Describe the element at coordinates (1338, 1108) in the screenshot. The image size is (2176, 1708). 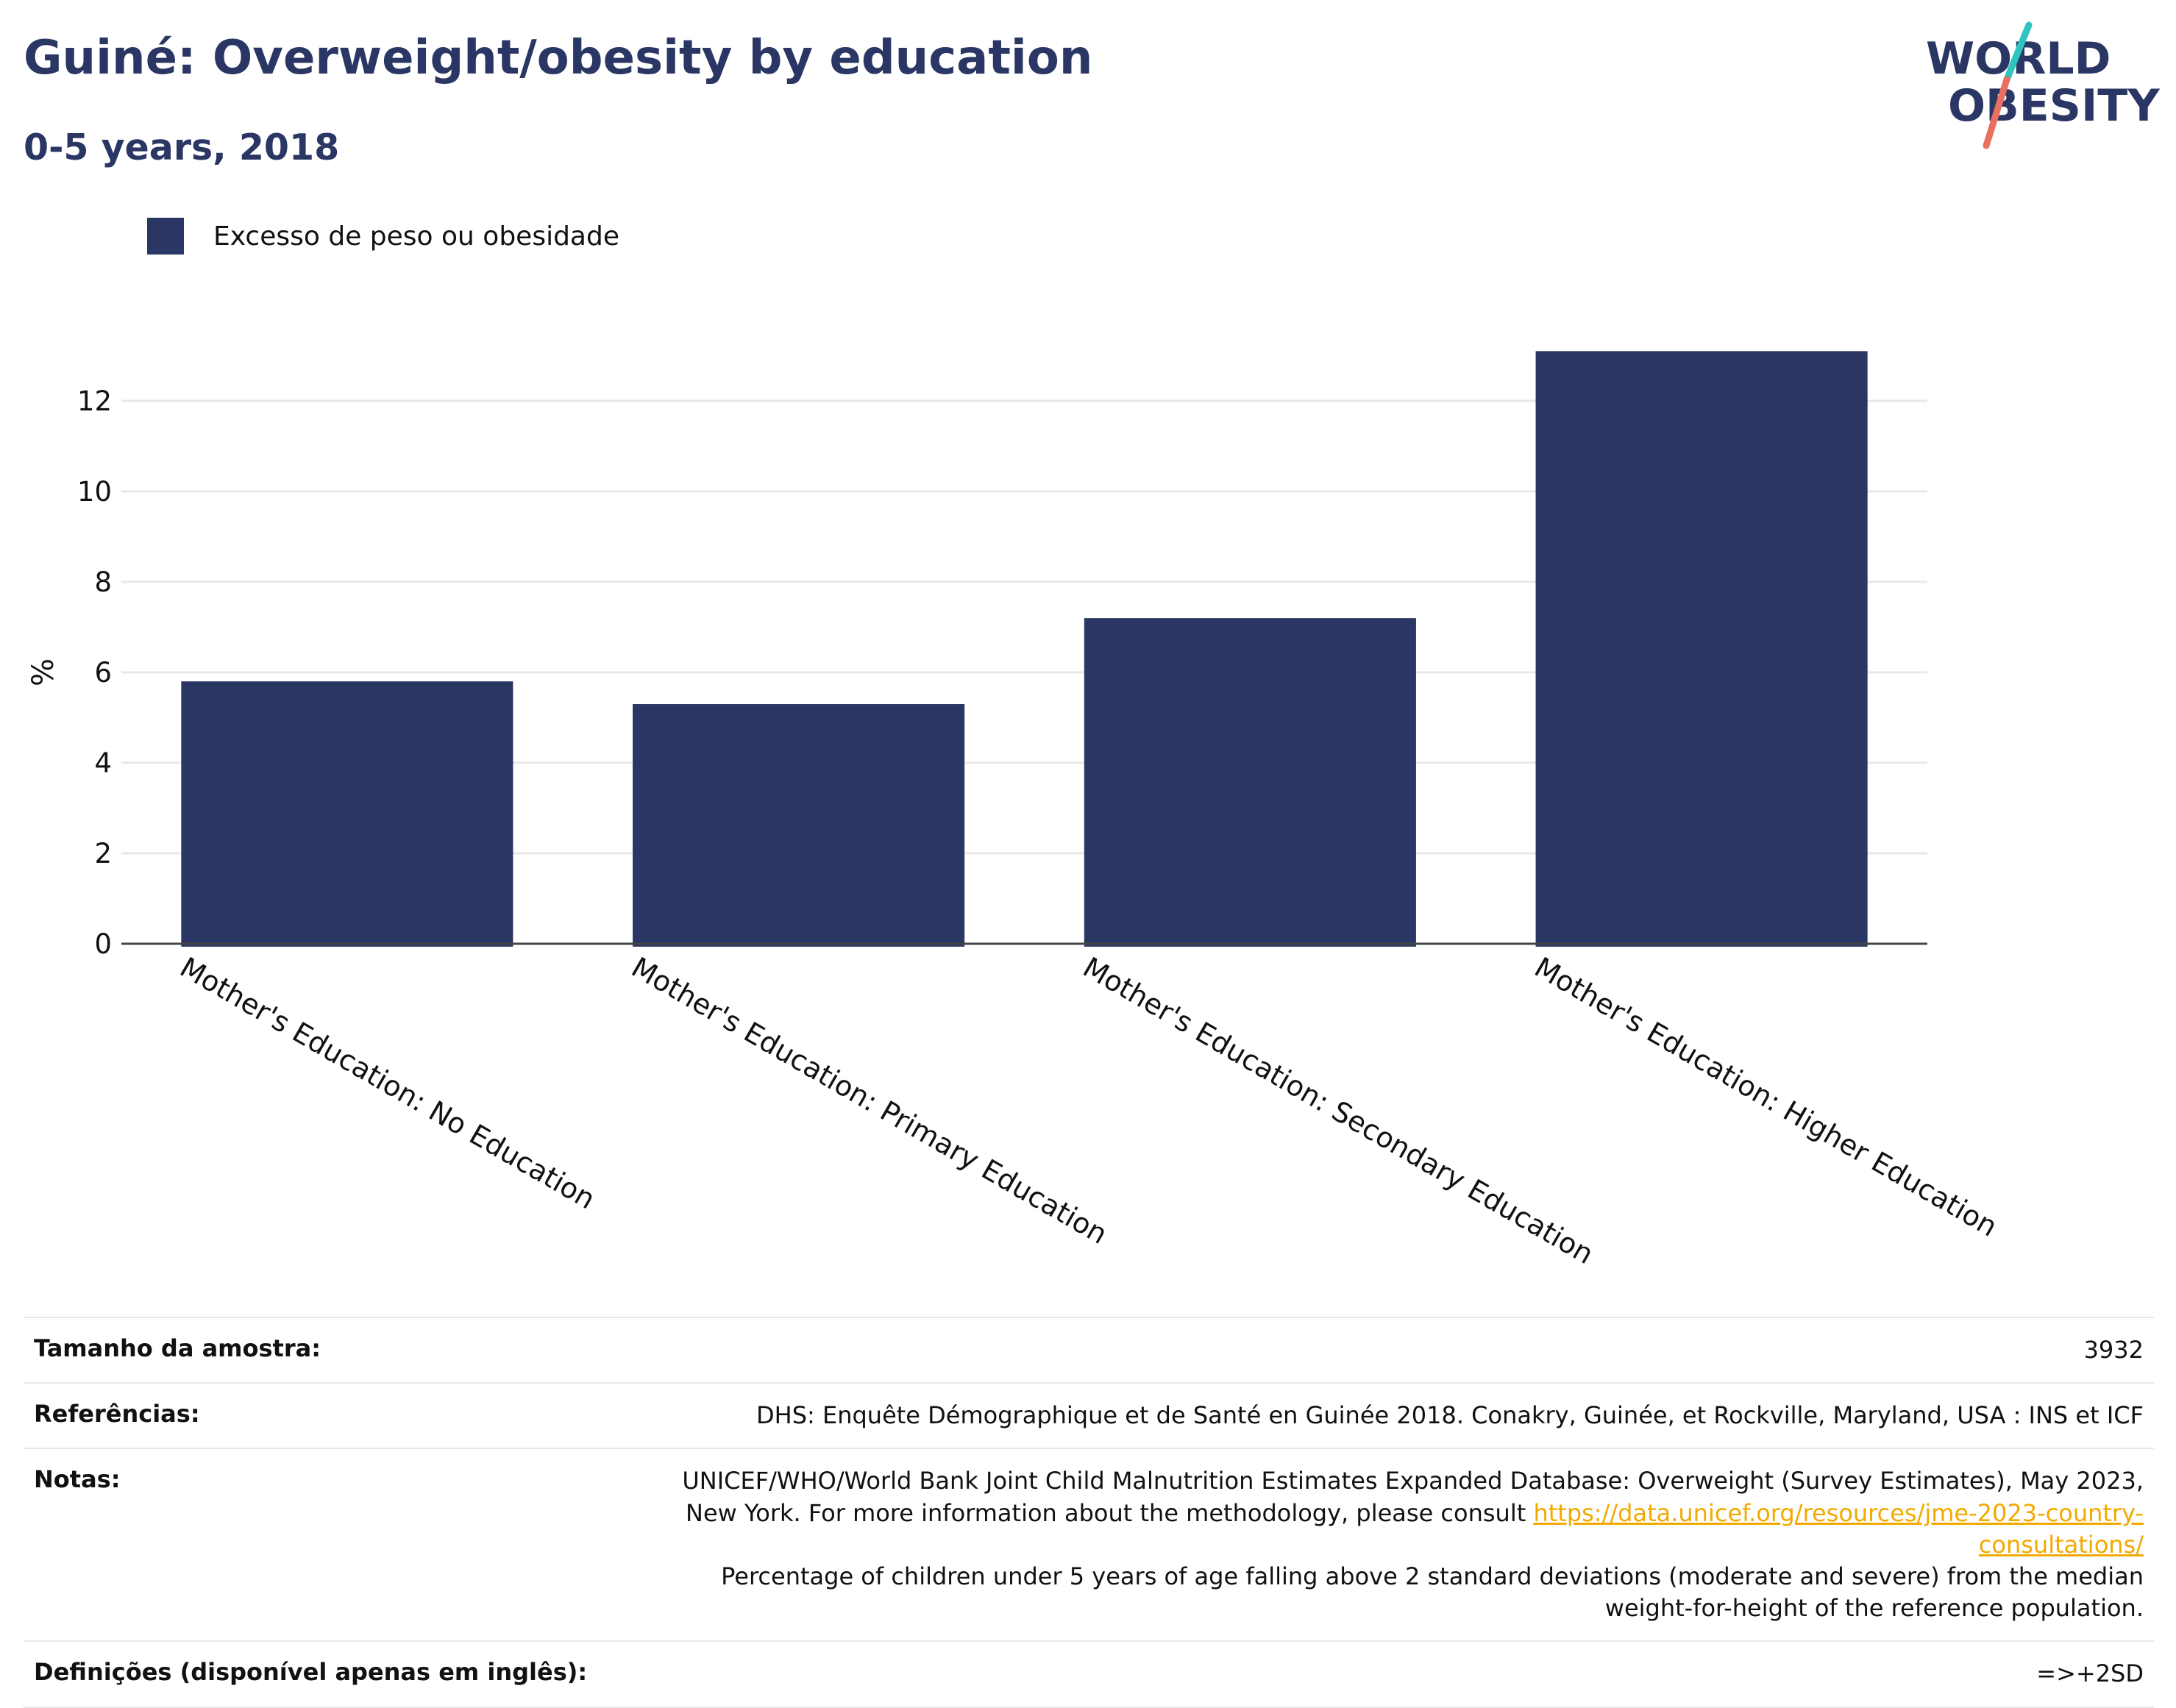
I see `x-tick-label: Mother's Education: Secondary Education` at that location.